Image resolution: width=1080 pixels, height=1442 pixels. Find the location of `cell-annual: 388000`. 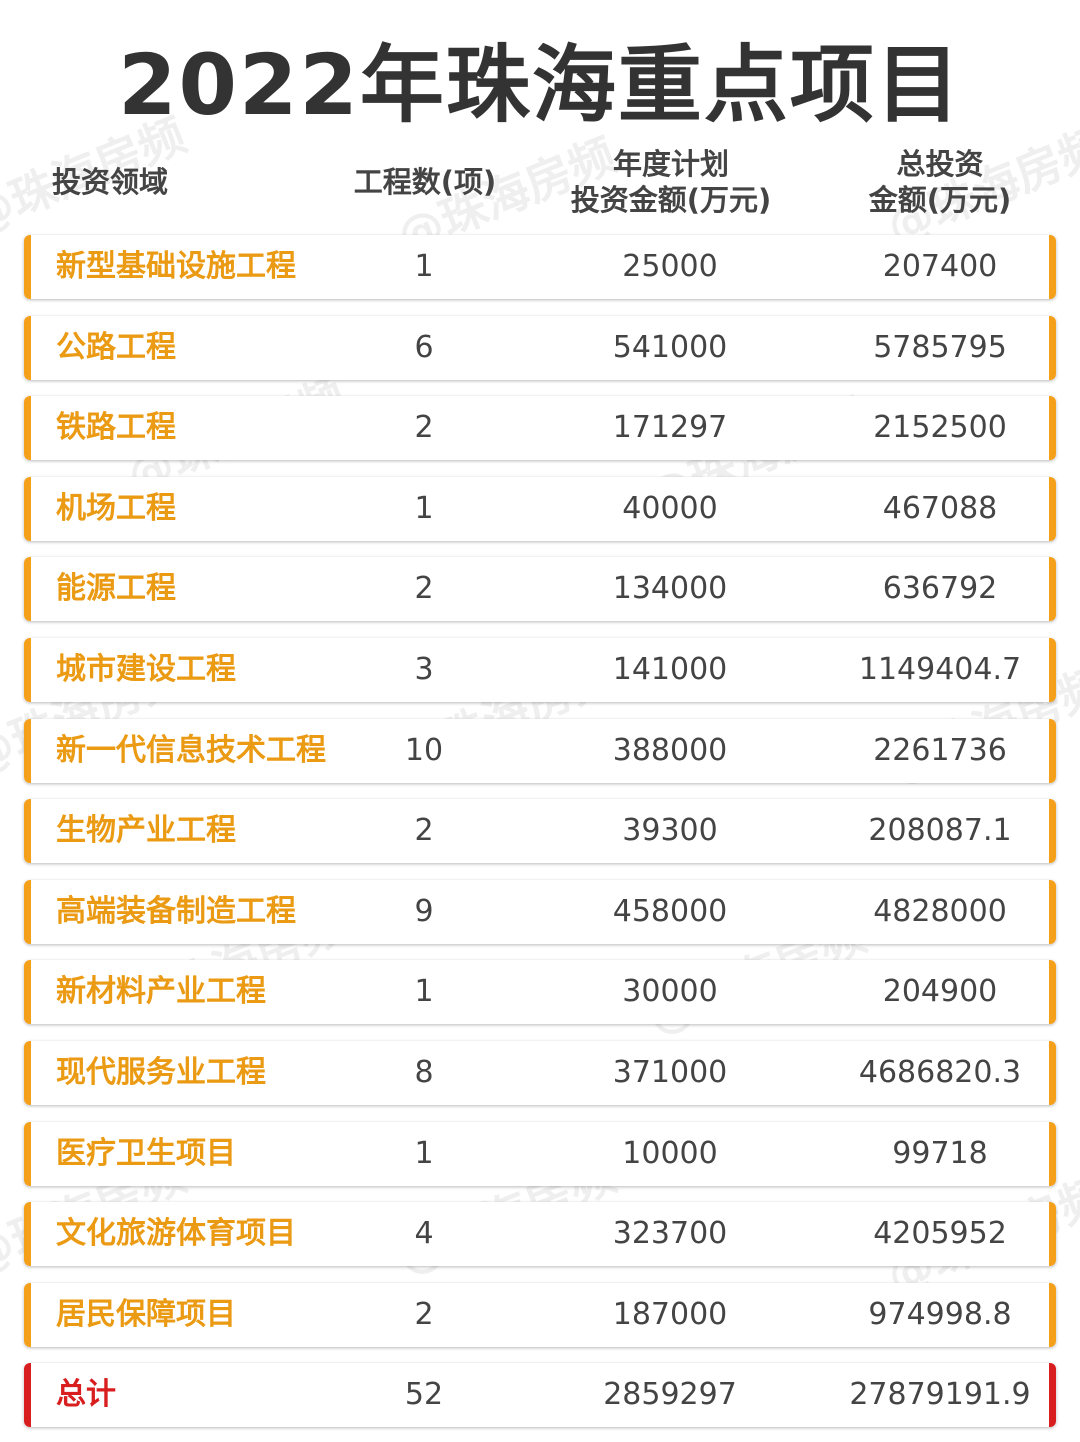

cell-annual: 388000 is located at coordinates (670, 750).